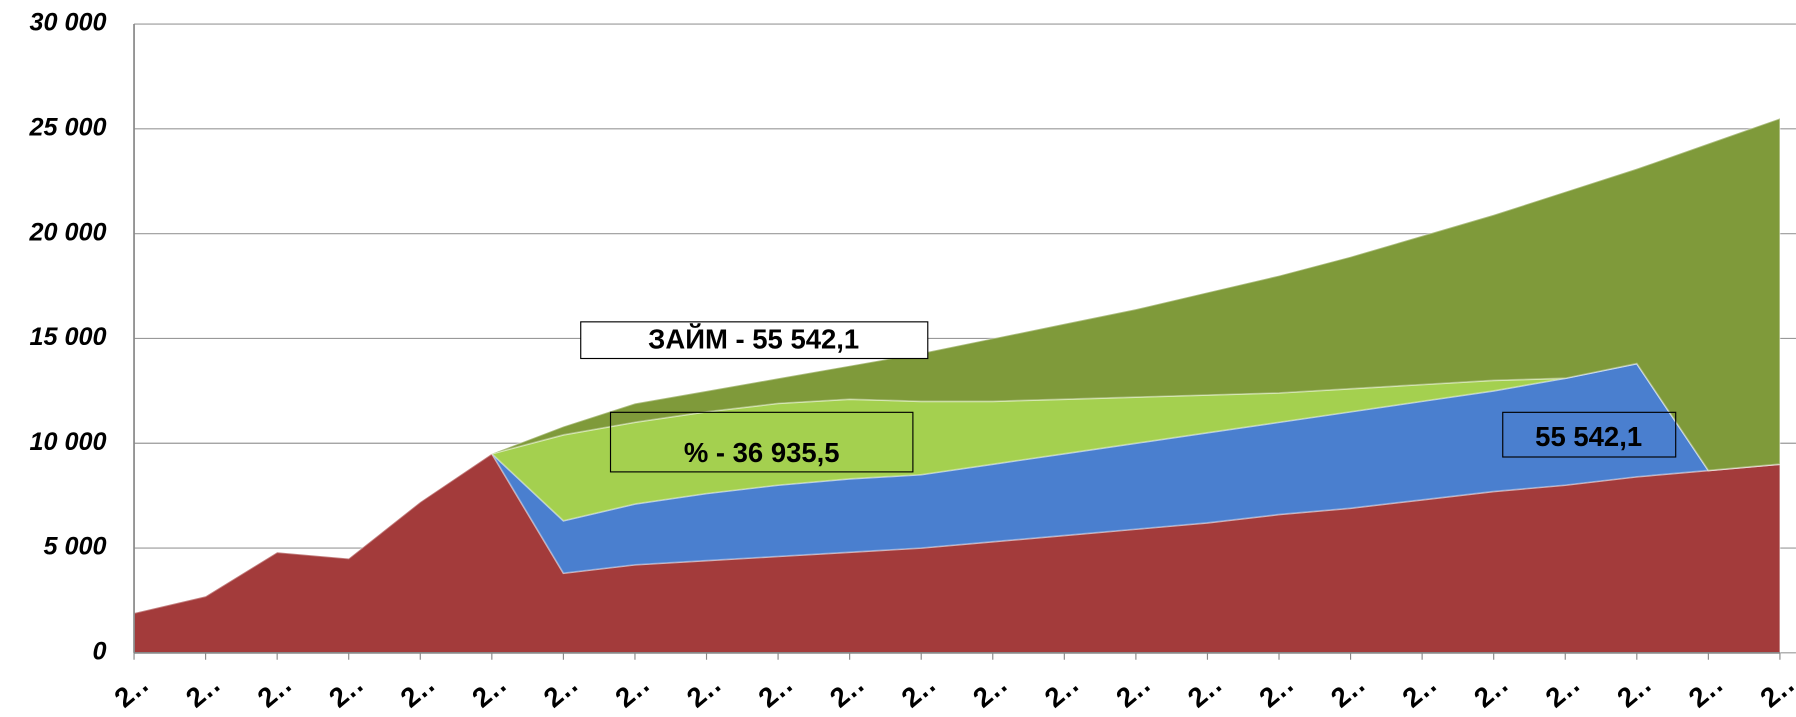 The height and width of the screenshot is (717, 1796). Describe the element at coordinates (68, 337) in the screenshot. I see `y-tick-label: 15 000` at that location.